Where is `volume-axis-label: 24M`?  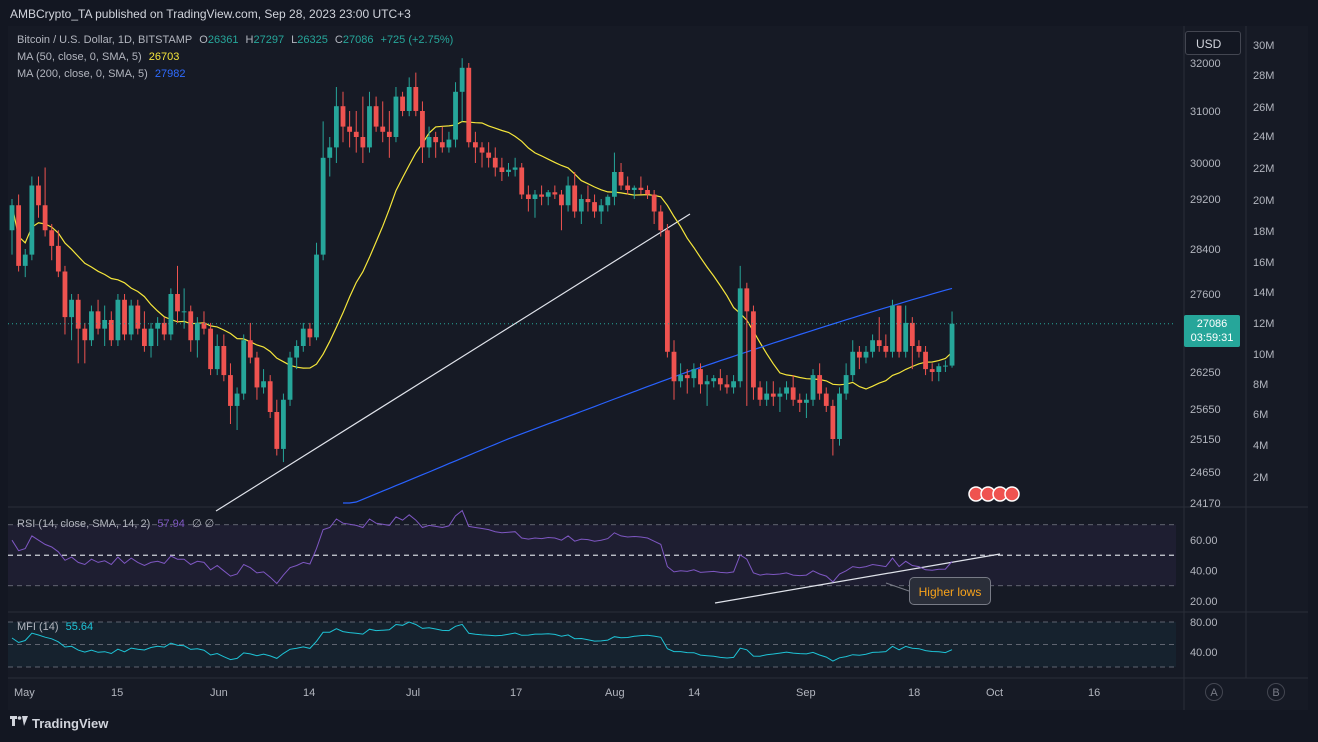 volume-axis-label: 24M is located at coordinates (1263, 137).